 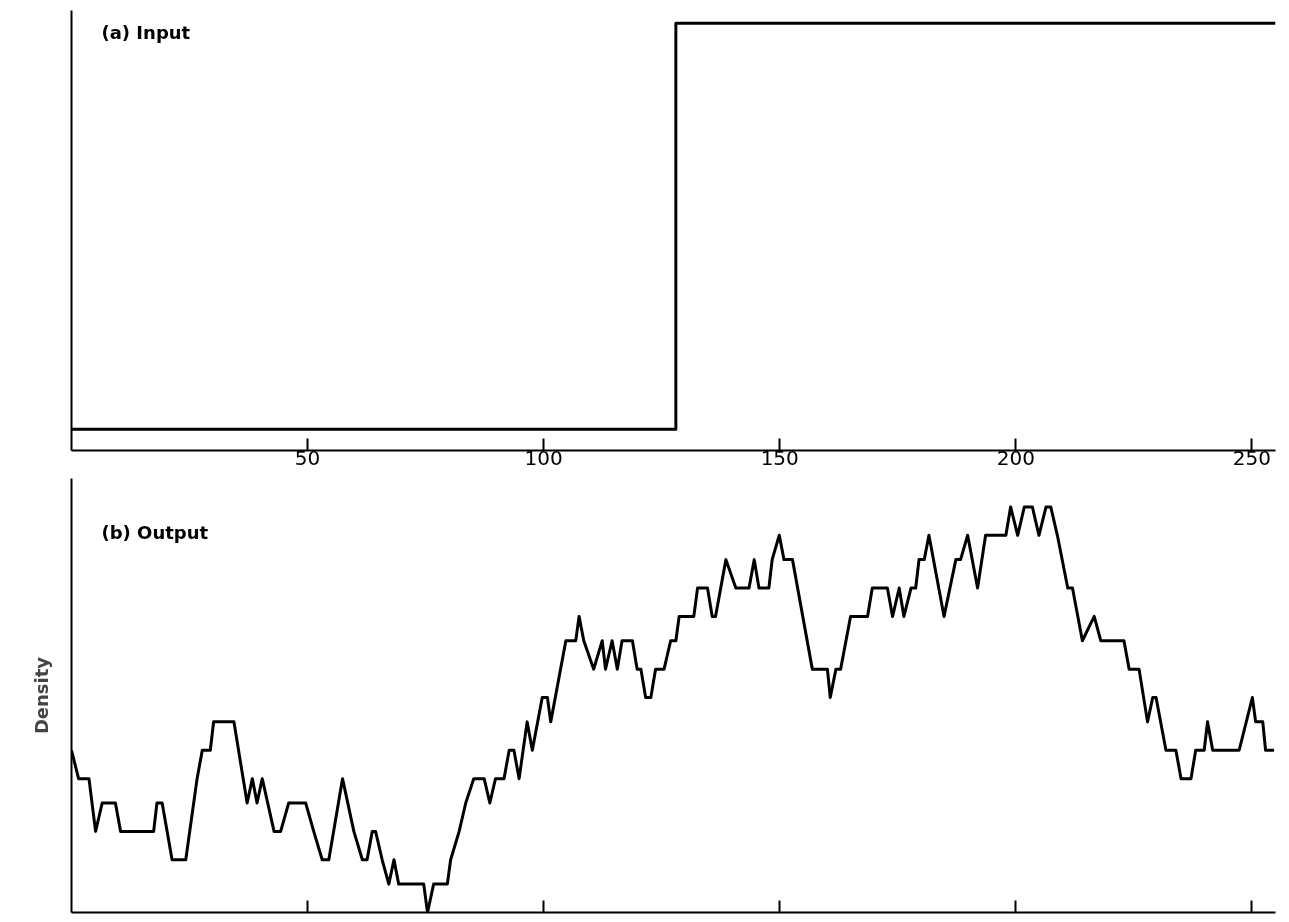 What do you see at coordinates (307, 457) in the screenshot?
I see `x-tick-label: 50` at bounding box center [307, 457].